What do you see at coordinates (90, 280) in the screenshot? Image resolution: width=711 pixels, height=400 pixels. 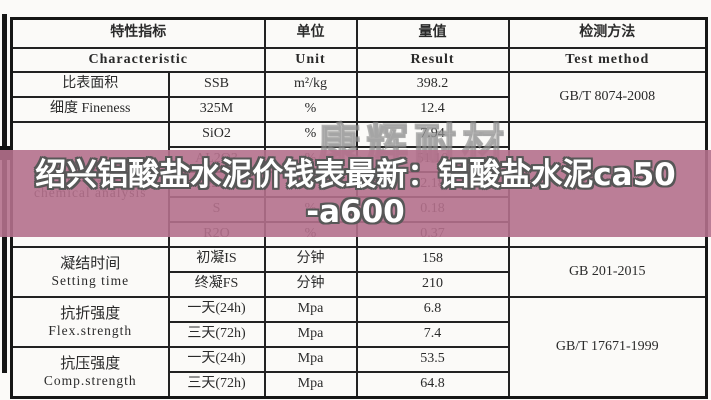 I see `label-setting-en: Setting time` at bounding box center [90, 280].